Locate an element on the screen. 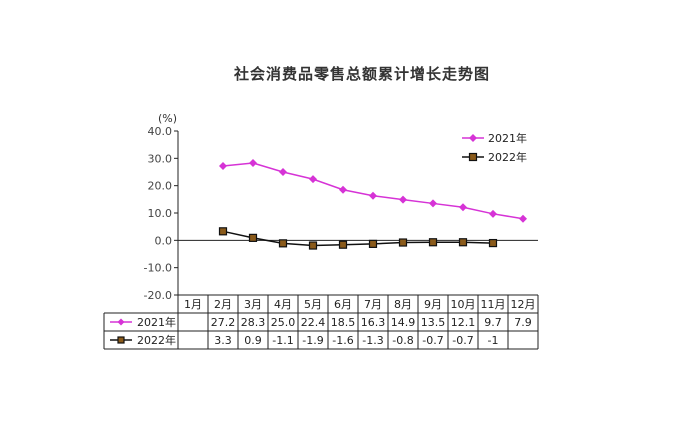  table-series-name: 2021年 is located at coordinates (156, 322).